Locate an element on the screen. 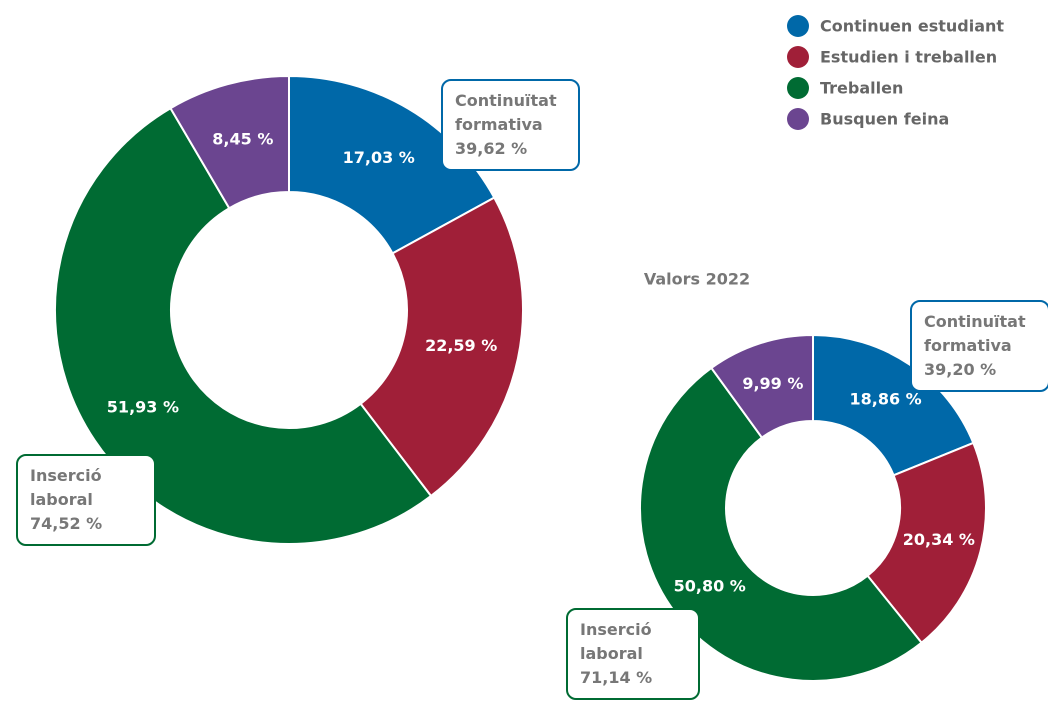 Image resolution: width=1048 pixels, height=704 pixels. legend-label: Estudien i treballen is located at coordinates (908, 57).